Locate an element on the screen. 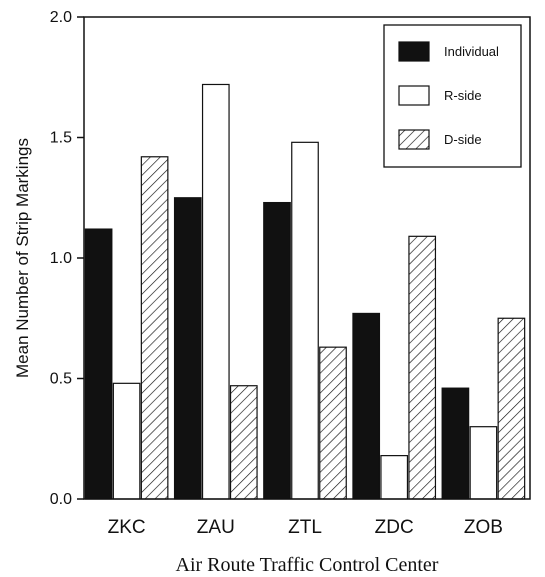  legend-swatch-d-side is located at coordinates (414, 139).